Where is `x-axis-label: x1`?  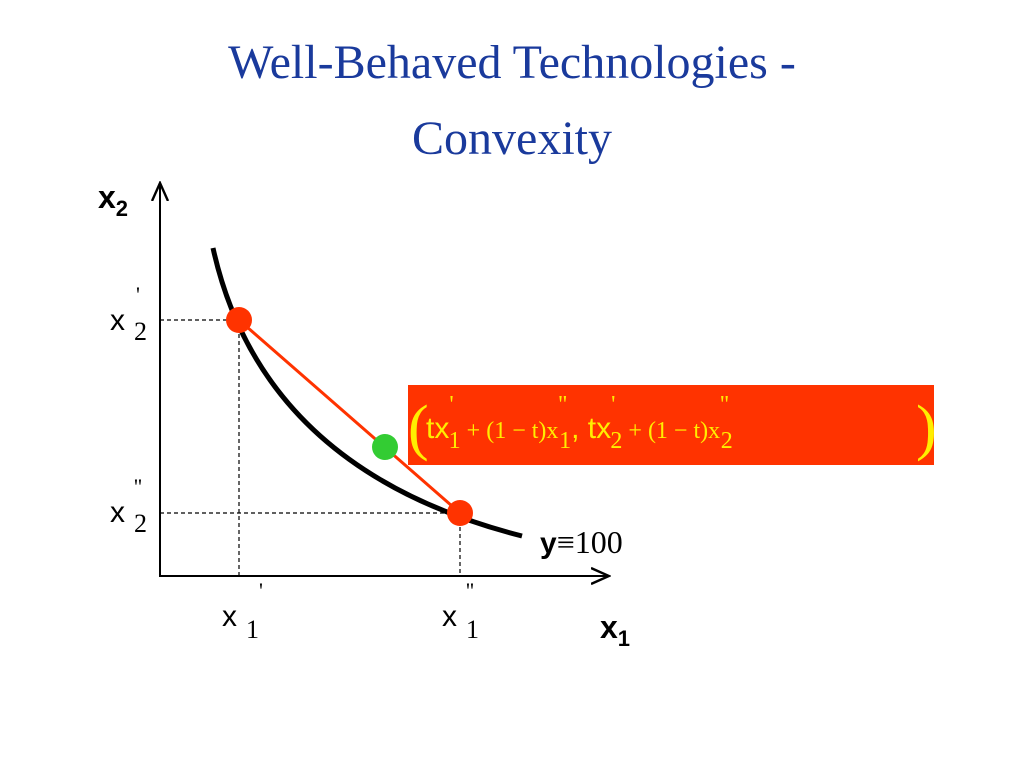
x-axis-label: x1 is located at coordinates (615, 630).